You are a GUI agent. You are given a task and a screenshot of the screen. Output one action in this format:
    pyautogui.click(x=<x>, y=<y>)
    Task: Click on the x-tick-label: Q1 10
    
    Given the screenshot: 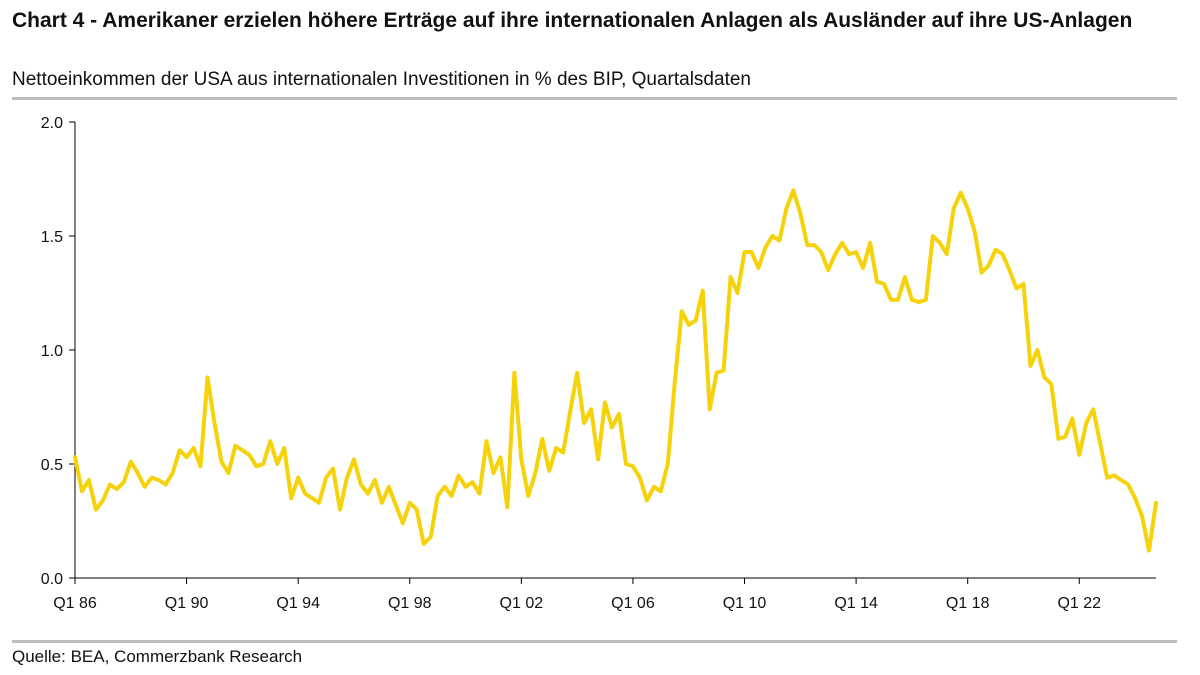 What is the action you would take?
    pyautogui.click(x=745, y=603)
    